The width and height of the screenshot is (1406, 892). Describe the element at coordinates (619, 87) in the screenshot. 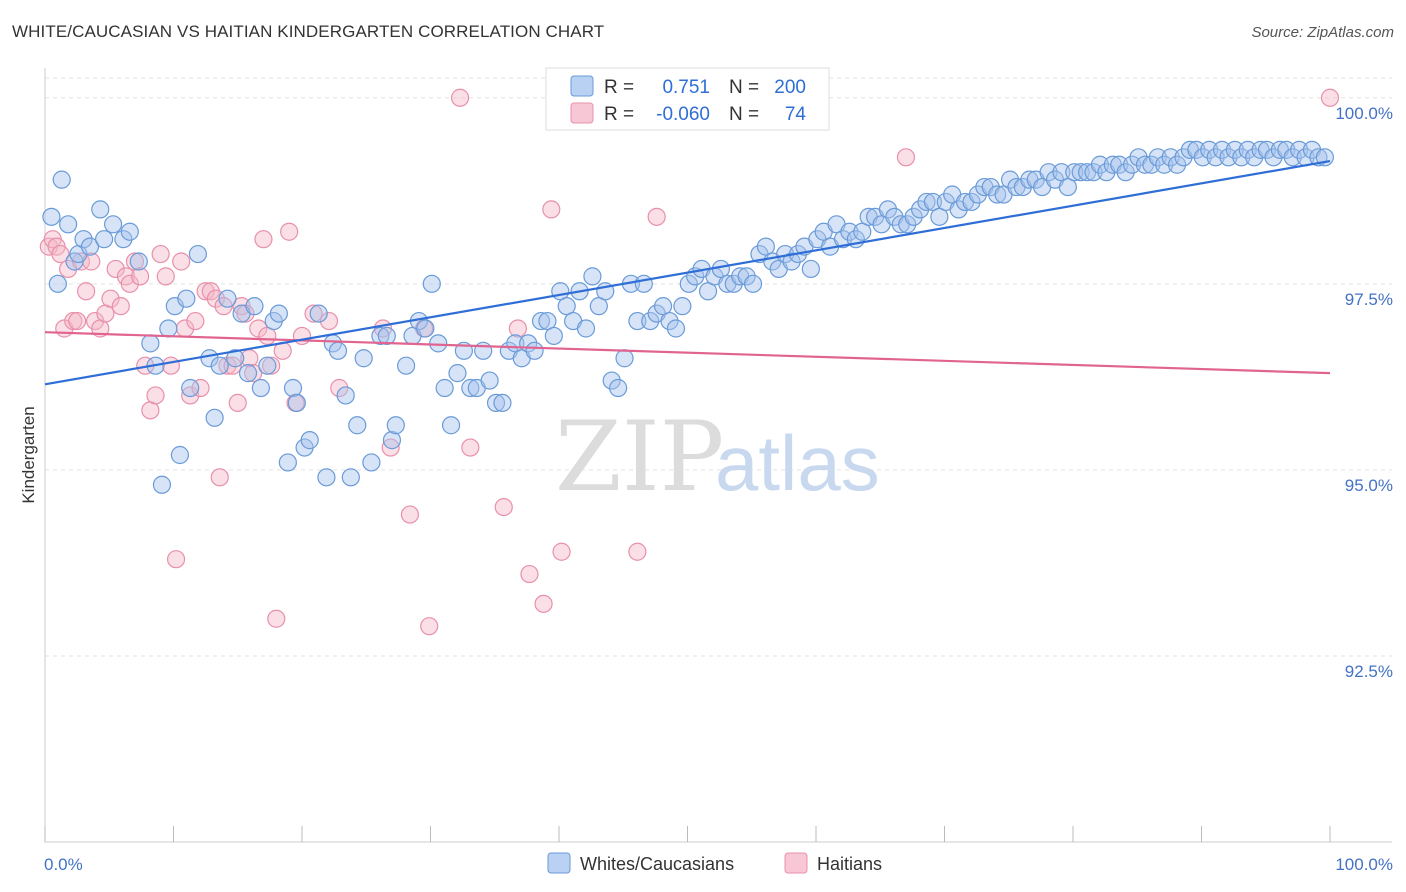

I see `legend-r-label-blue: R =` at that location.